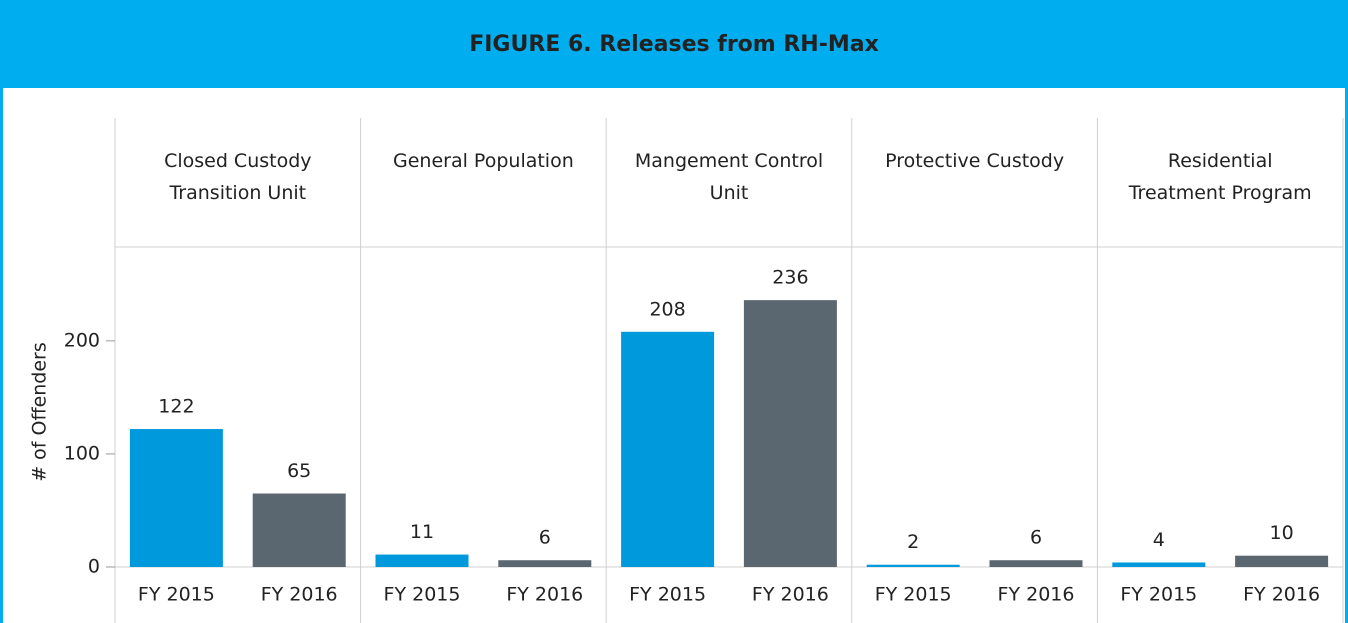 Image resolution: width=1348 pixels, height=623 pixels. I want to click on value-label: 65, so click(299, 471).